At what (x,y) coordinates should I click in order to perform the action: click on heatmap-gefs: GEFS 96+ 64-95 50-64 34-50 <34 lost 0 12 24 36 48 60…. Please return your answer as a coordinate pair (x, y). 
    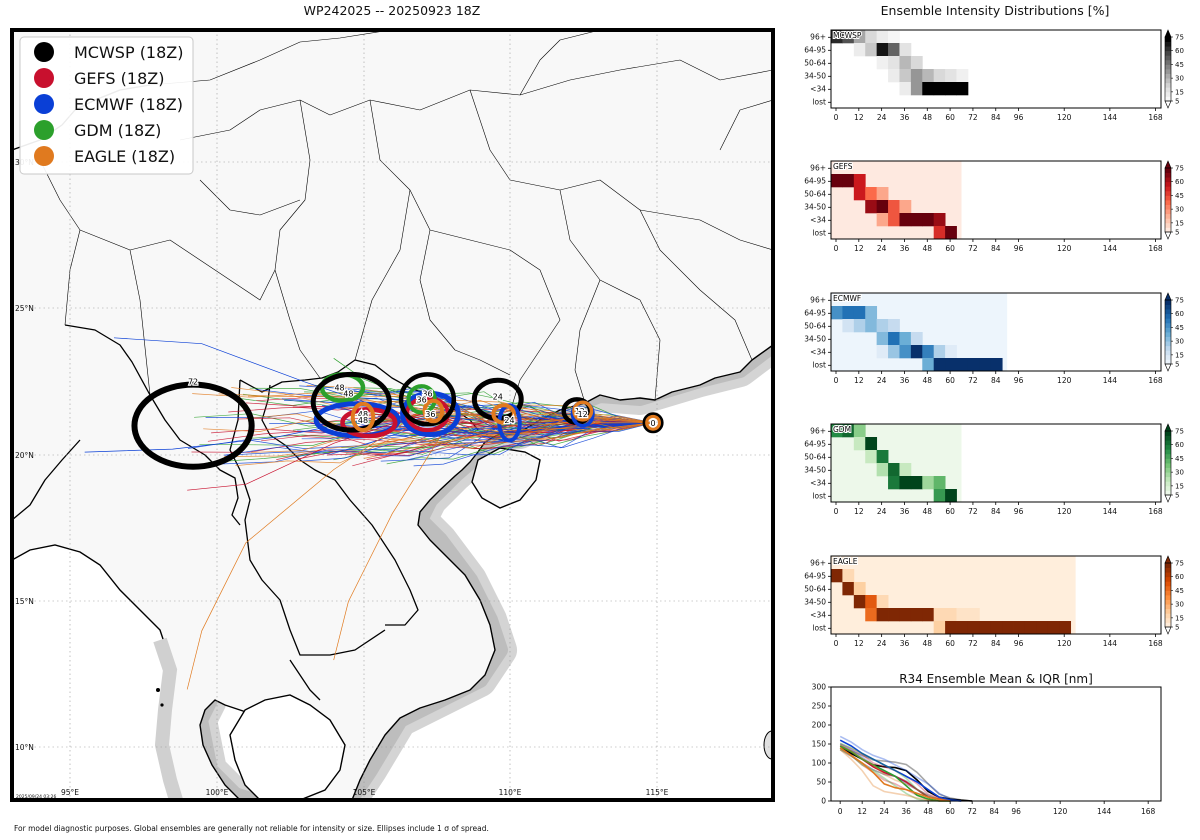
    Looking at the image, I should click on (994, 206).